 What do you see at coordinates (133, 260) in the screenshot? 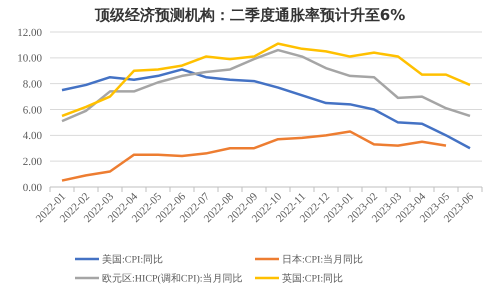
I see `legend-label: 美国:CPI:同比` at bounding box center [133, 260].